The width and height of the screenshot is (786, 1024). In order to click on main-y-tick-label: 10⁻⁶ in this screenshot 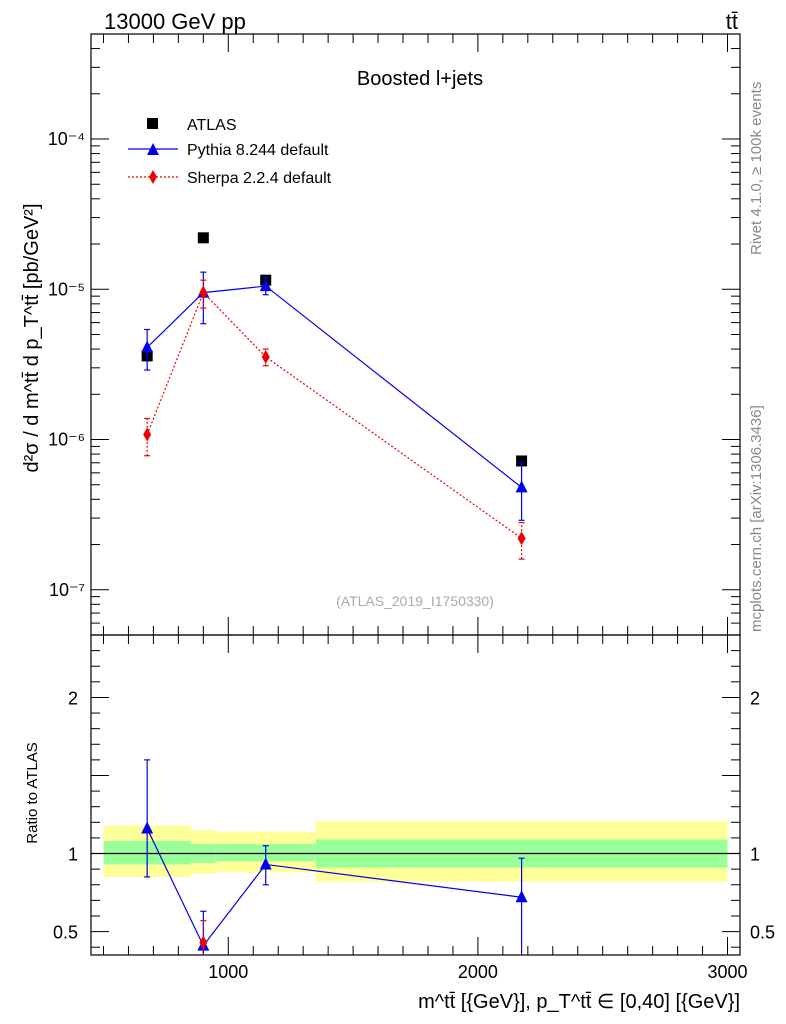, I will do `click(66, 440)`.